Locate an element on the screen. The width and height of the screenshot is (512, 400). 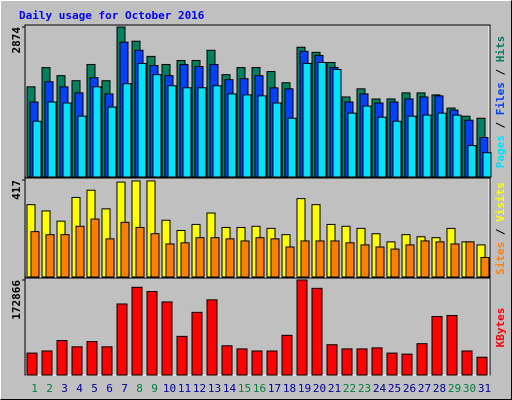
x-tick-label: 2 is located at coordinates (49, 388).